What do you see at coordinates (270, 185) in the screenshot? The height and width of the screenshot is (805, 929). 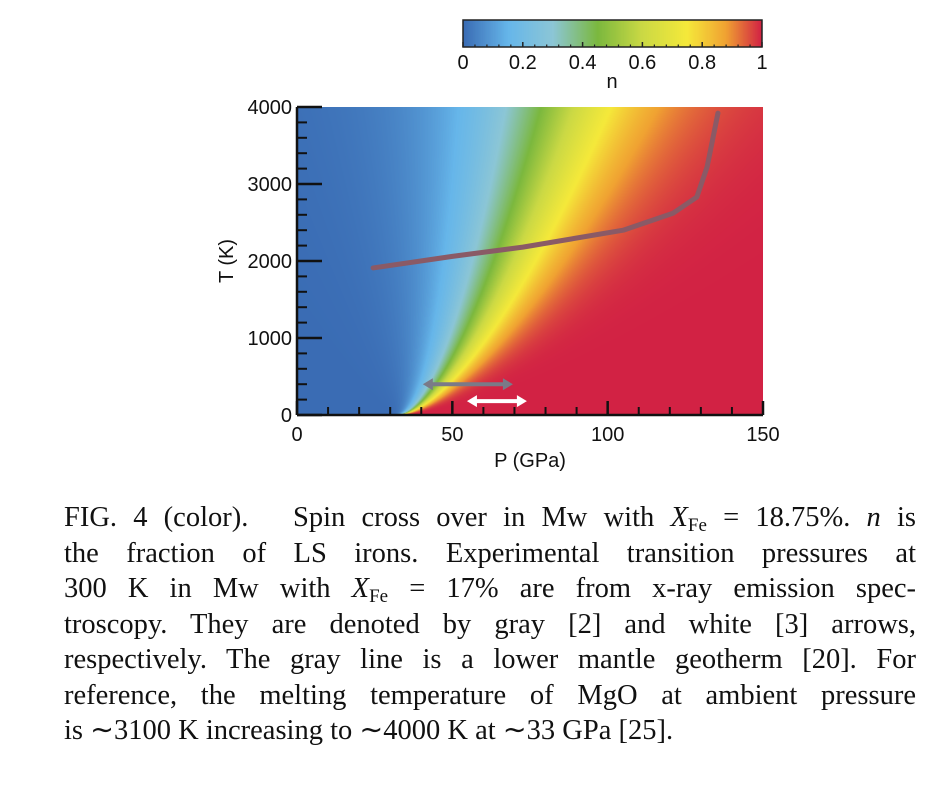 I see `y-tick-label: 3000` at bounding box center [270, 185].